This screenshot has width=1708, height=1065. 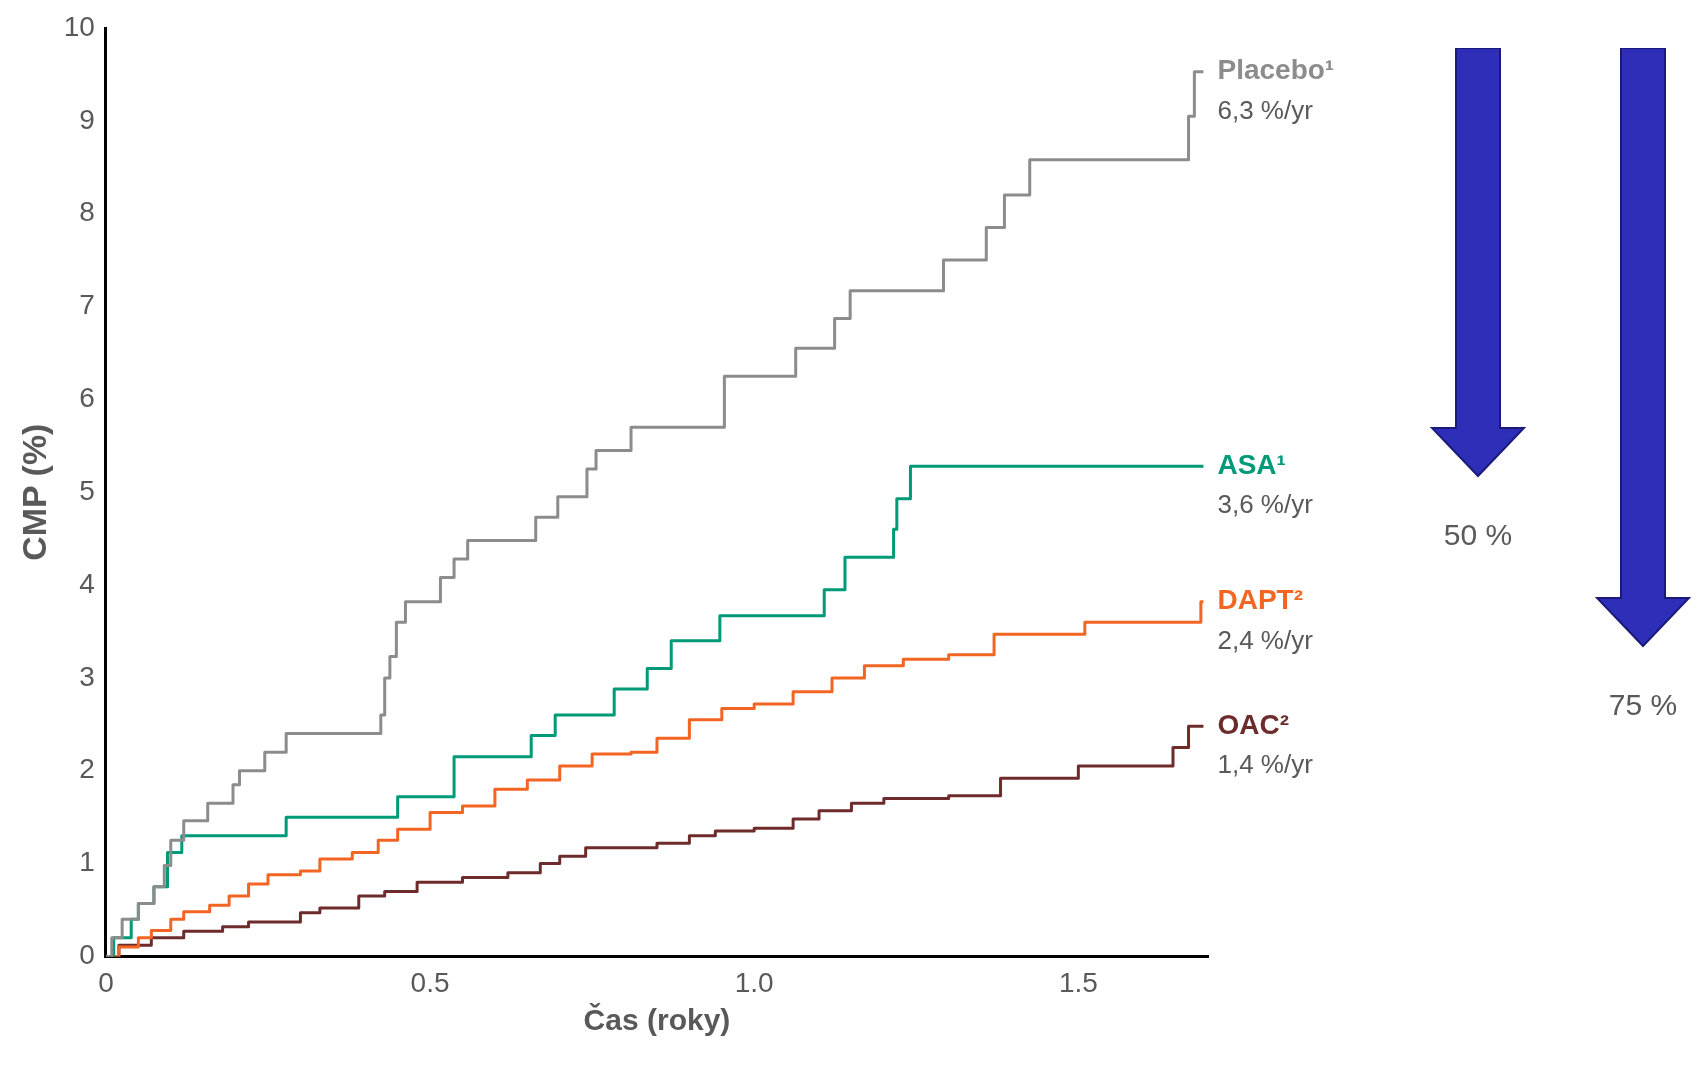 I want to click on y-tick-label: 6, so click(x=87, y=398).